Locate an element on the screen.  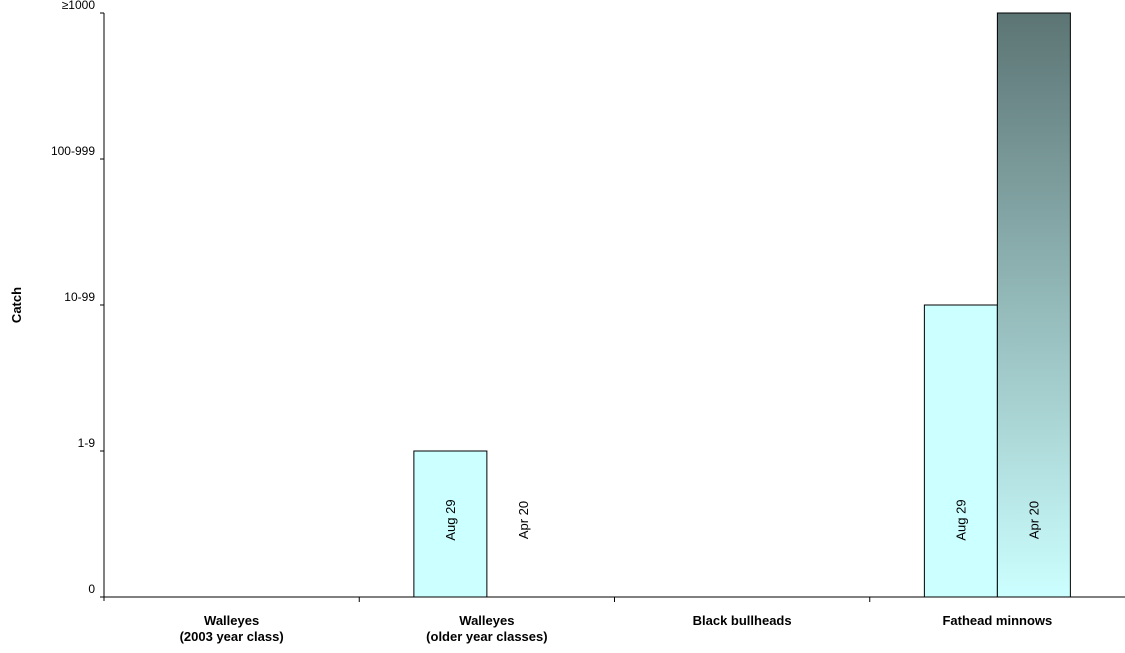
x-category-label: Fathead minnows is located at coordinates (997, 620).